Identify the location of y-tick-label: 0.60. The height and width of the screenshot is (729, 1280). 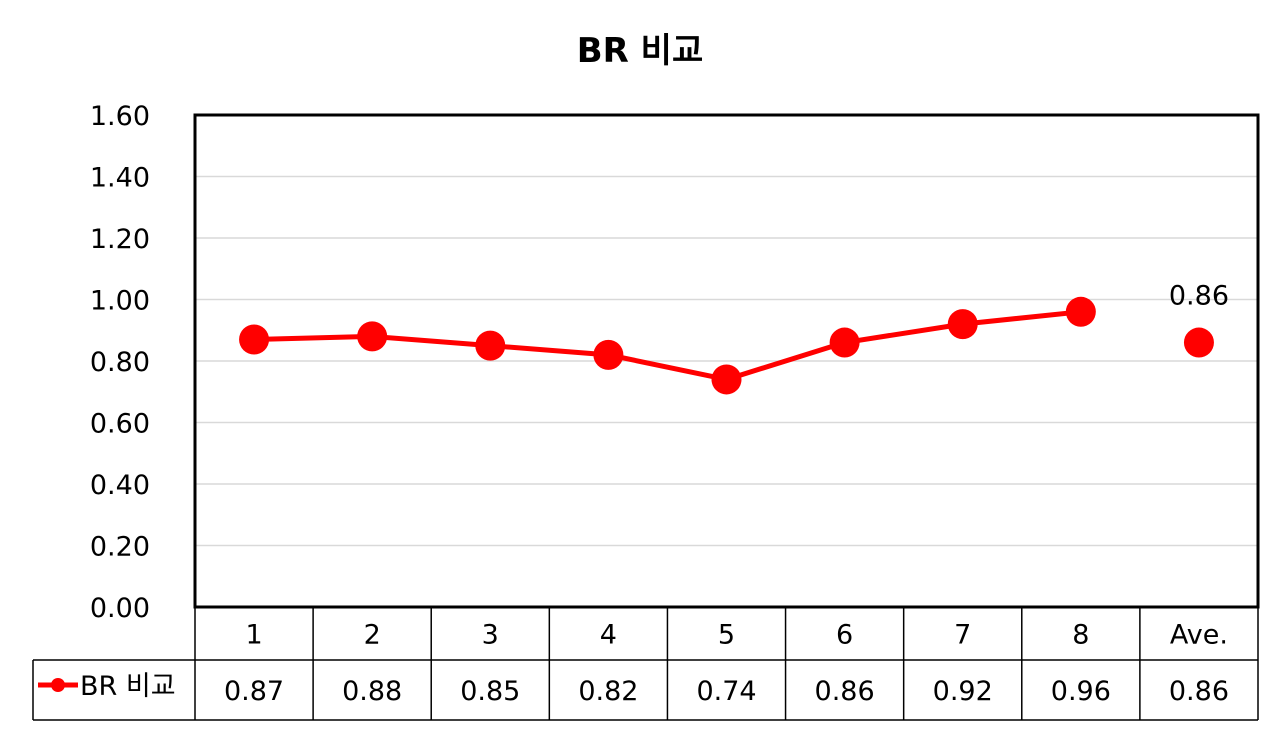
(120, 424).